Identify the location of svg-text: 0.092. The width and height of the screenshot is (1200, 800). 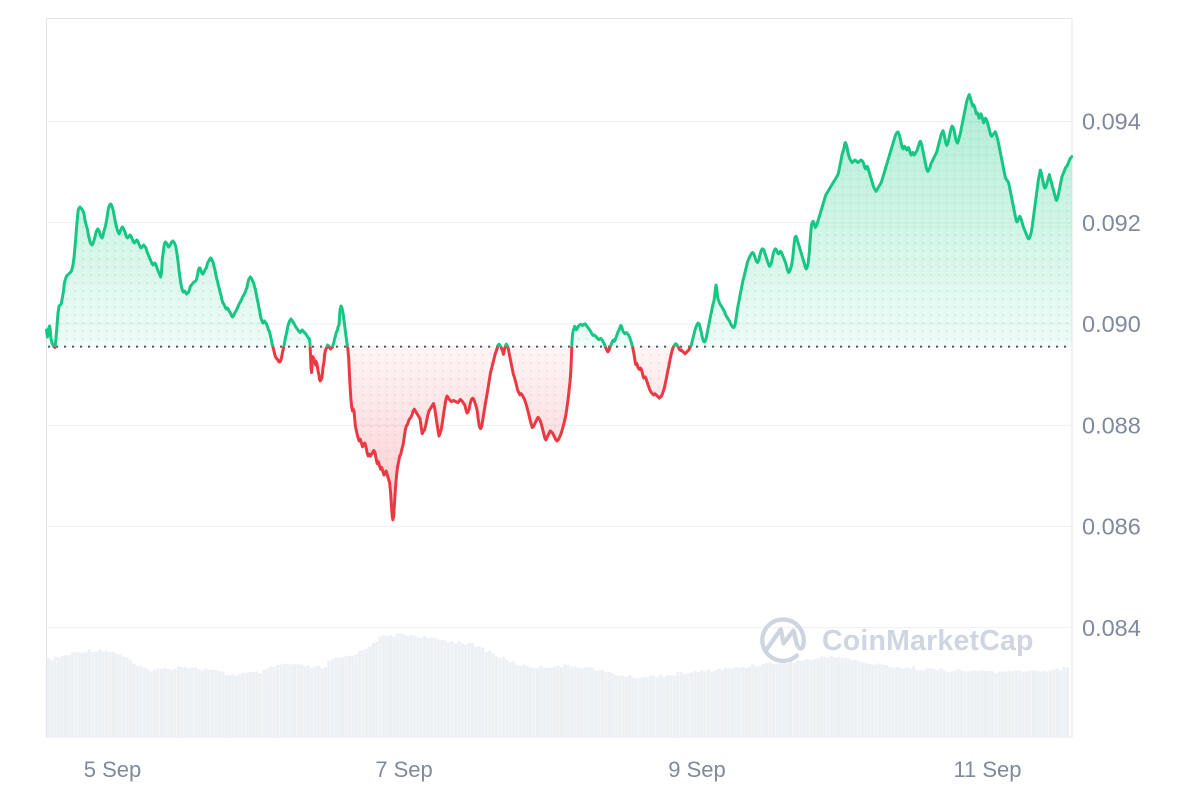
(1111, 223).